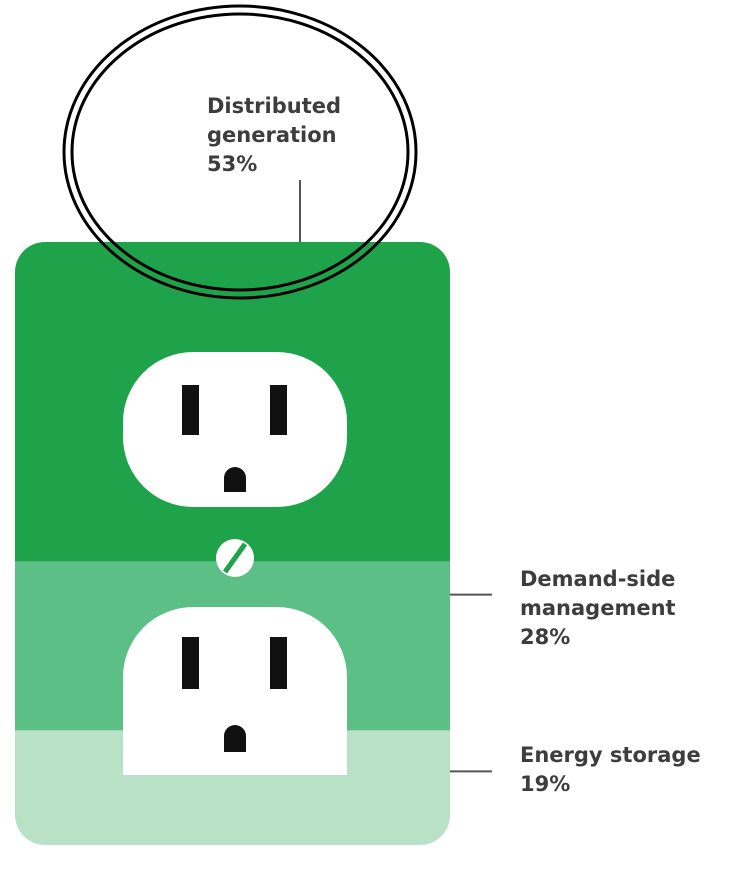 This screenshot has height=875, width=750. I want to click on label: Demand-side management 28%, so click(620, 608).